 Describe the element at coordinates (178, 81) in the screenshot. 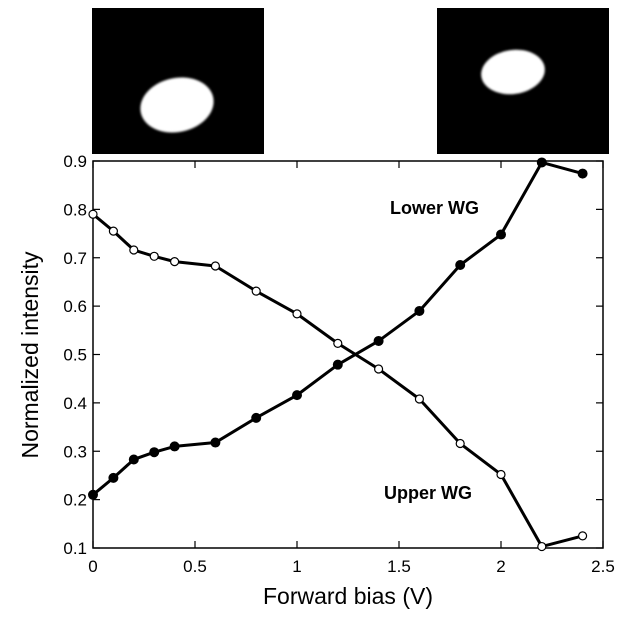

I see `inset-image-left` at that location.